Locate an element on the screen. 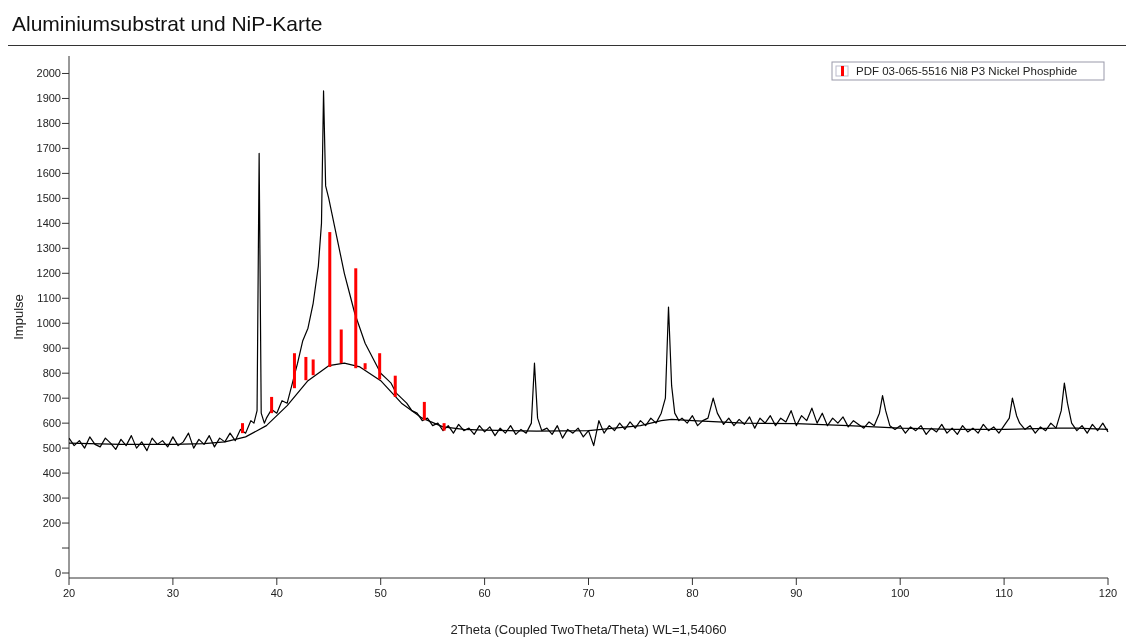 Image resolution: width=1126 pixels, height=639 pixels. x-tick-label: 100 is located at coordinates (900, 593).